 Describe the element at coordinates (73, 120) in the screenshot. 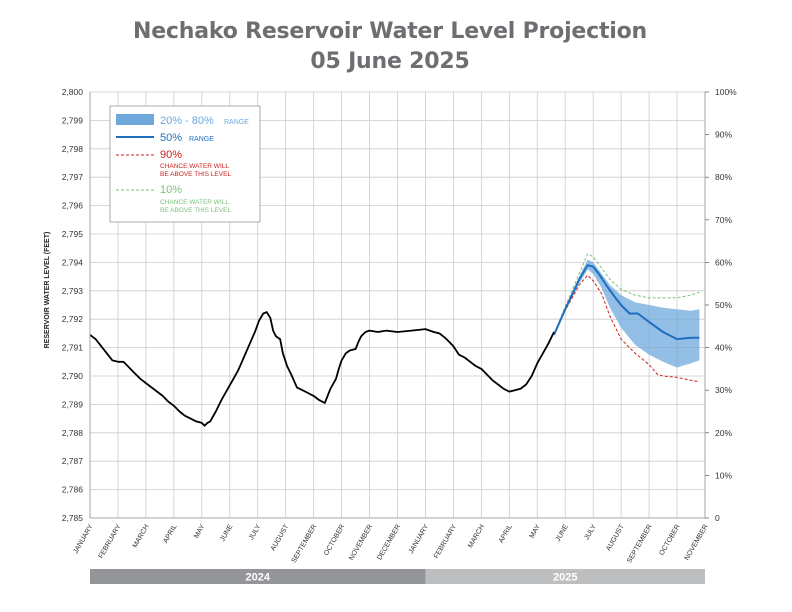

I see `y-tick-label: 2,799` at that location.